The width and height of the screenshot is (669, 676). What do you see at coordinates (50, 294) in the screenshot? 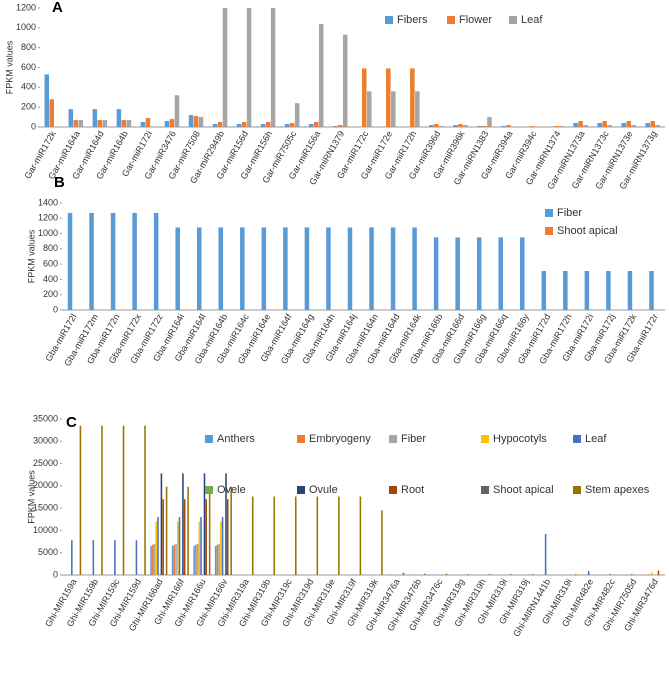
I see `y-tick-label: 200` at bounding box center [50, 294].